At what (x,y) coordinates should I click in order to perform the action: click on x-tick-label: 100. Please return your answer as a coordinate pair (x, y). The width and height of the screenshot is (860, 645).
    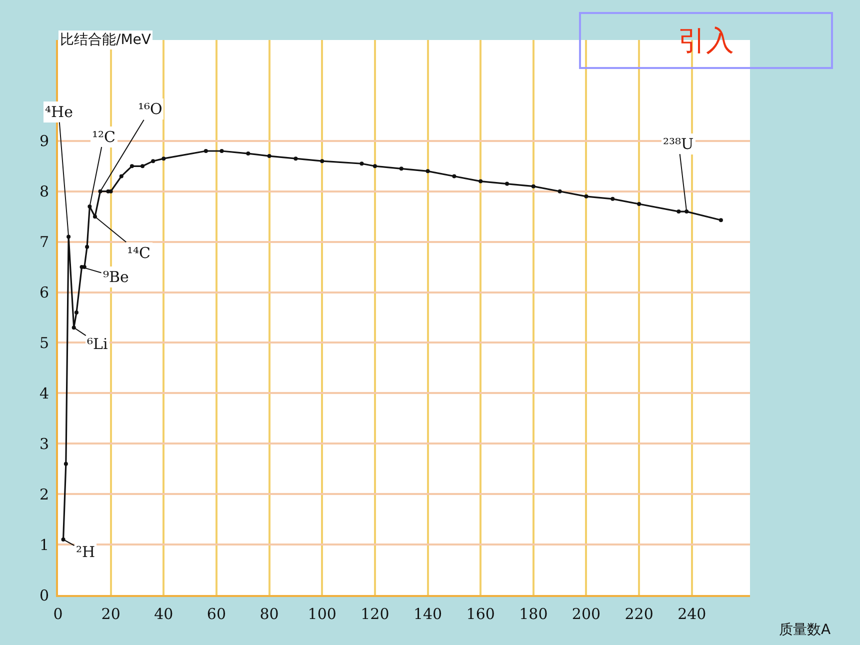
    Looking at the image, I should click on (322, 614).